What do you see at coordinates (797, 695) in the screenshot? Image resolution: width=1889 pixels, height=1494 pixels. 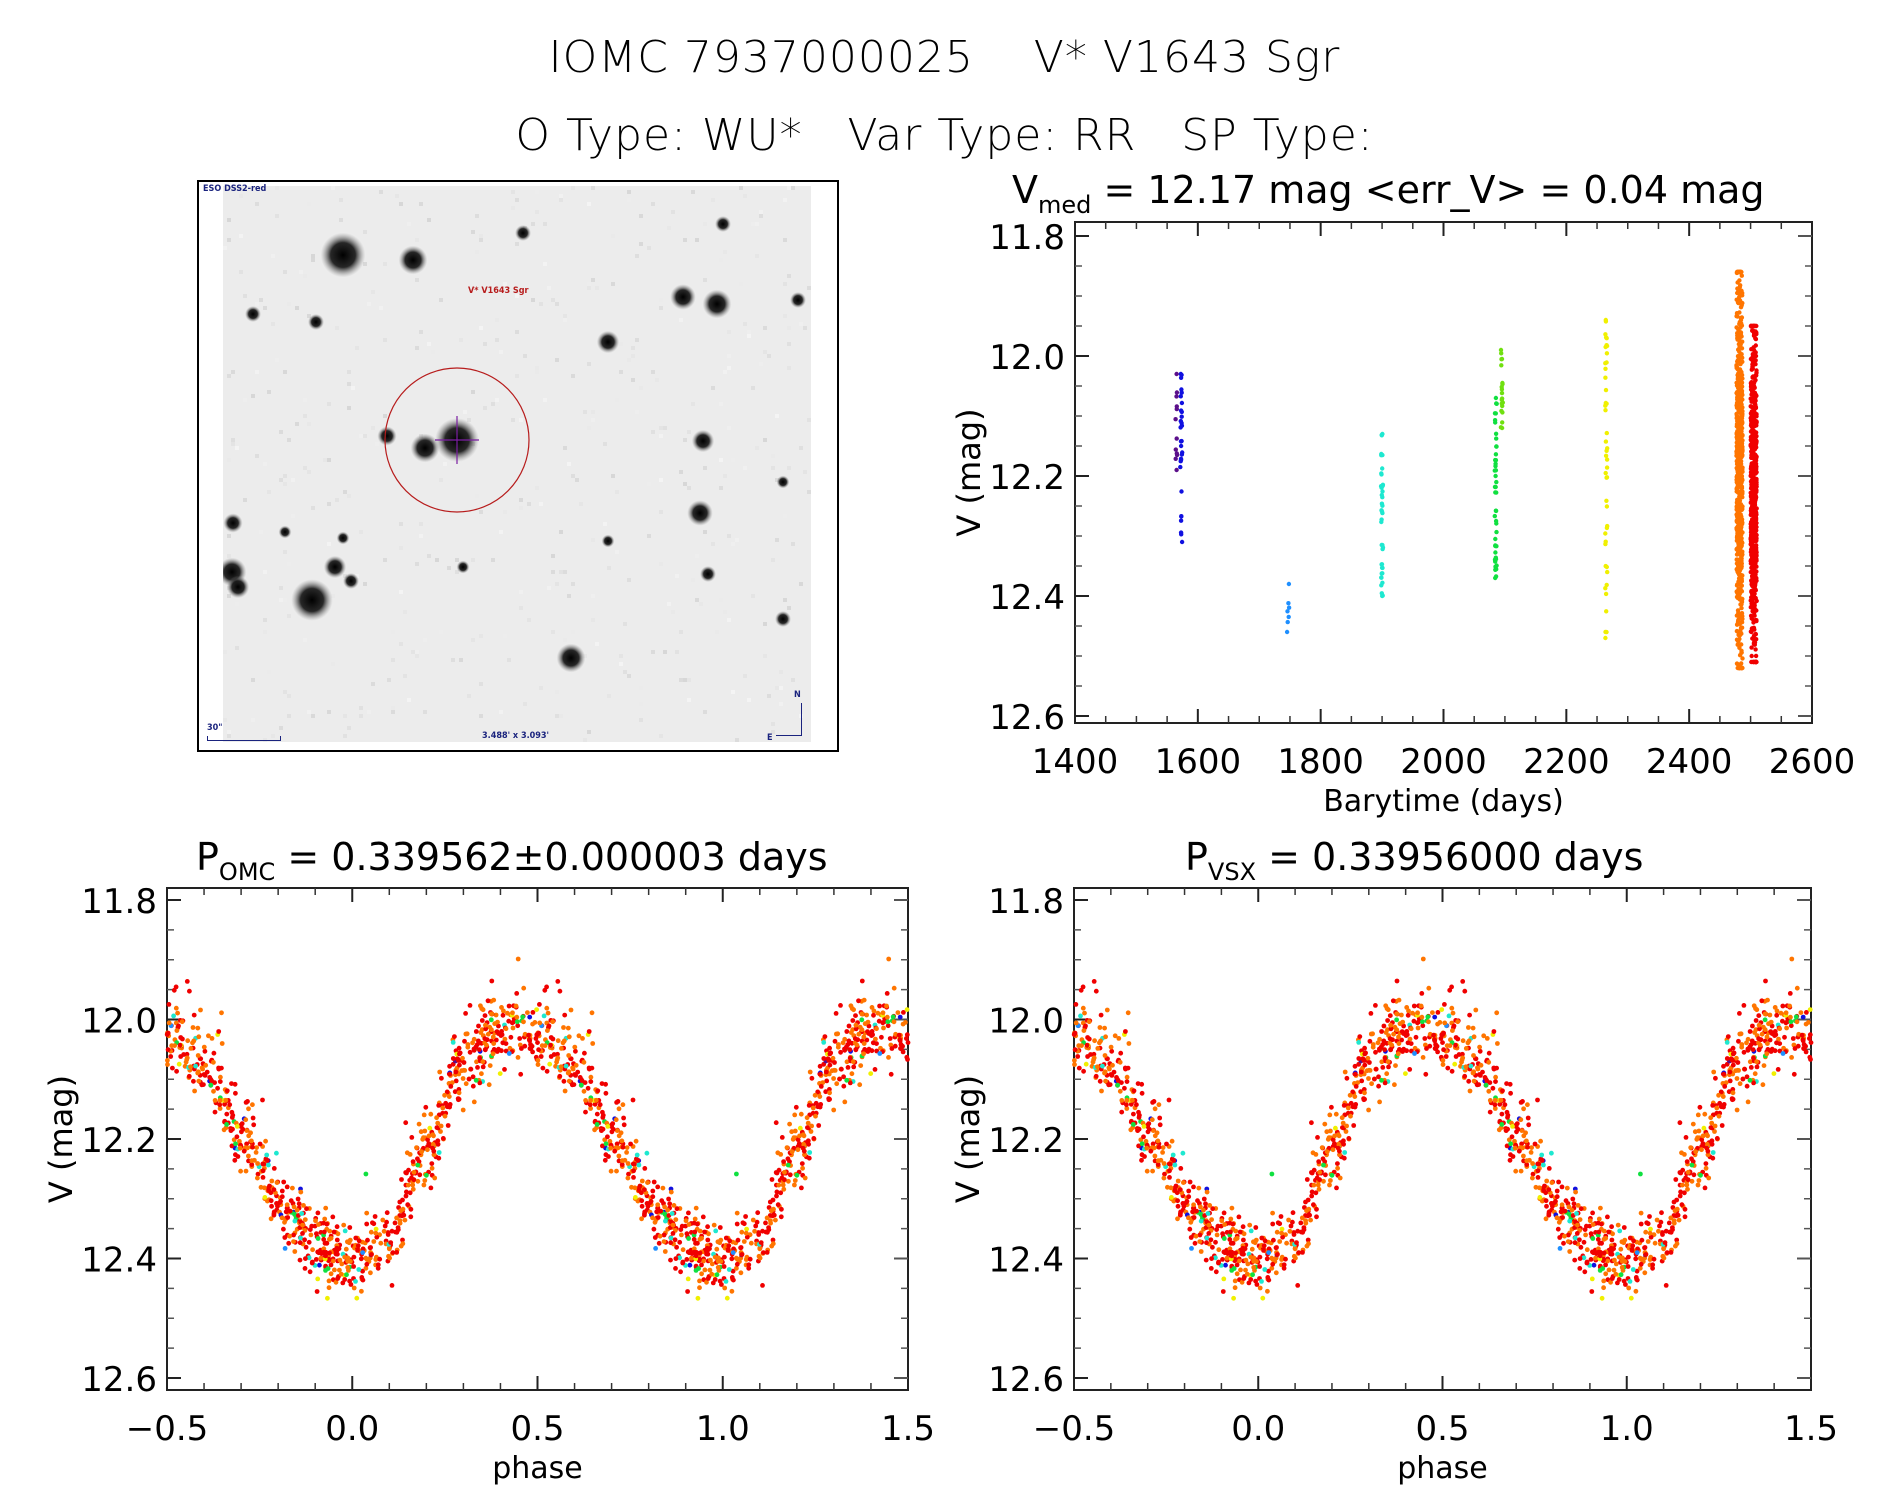 I see `compass-north-label: N` at bounding box center [797, 695].